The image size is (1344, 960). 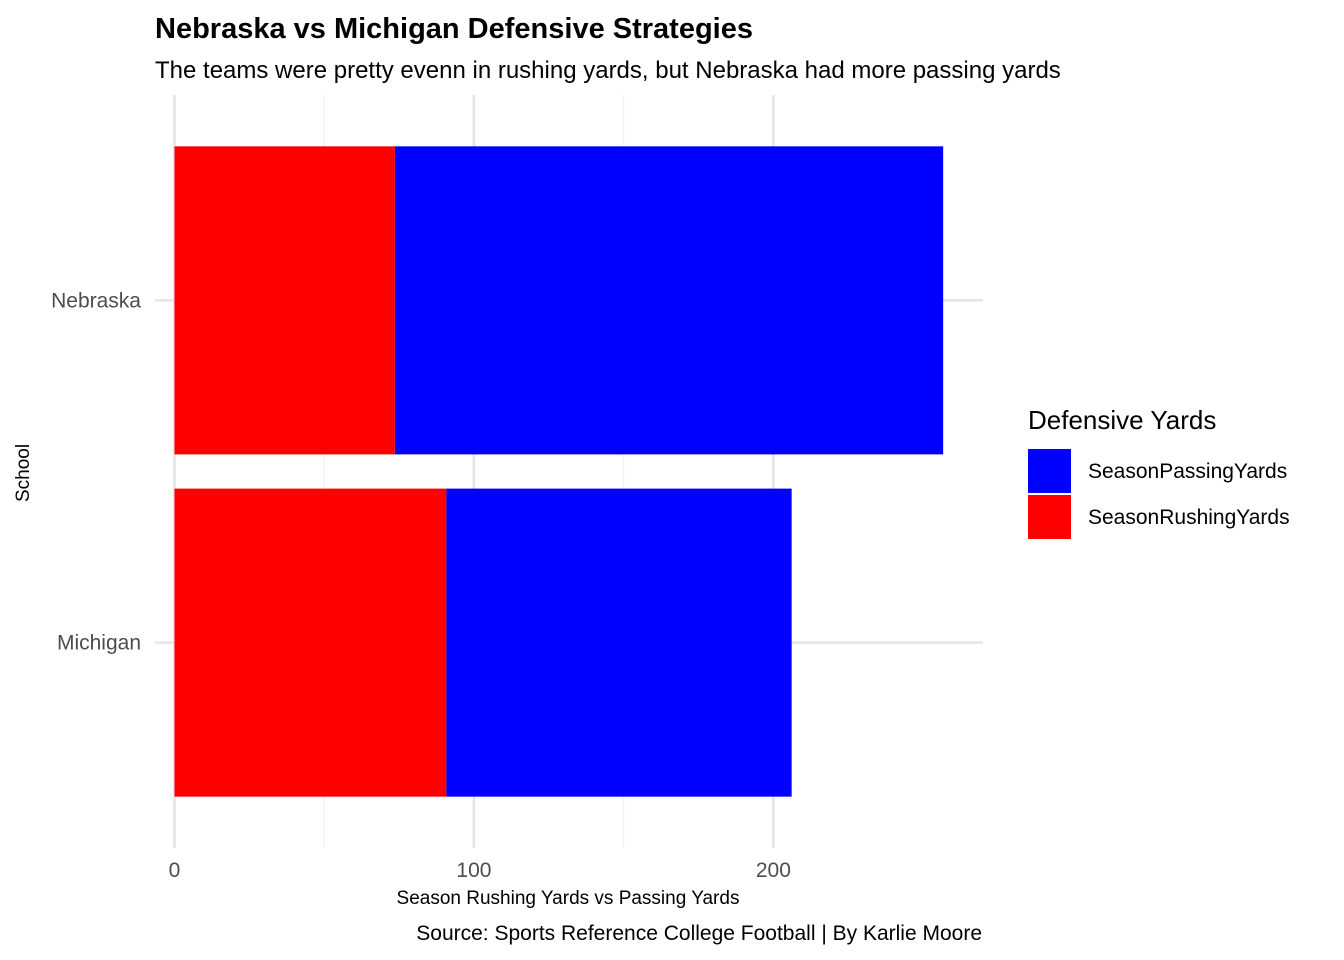 What do you see at coordinates (23, 473) in the screenshot?
I see `y-axis-title: School` at bounding box center [23, 473].